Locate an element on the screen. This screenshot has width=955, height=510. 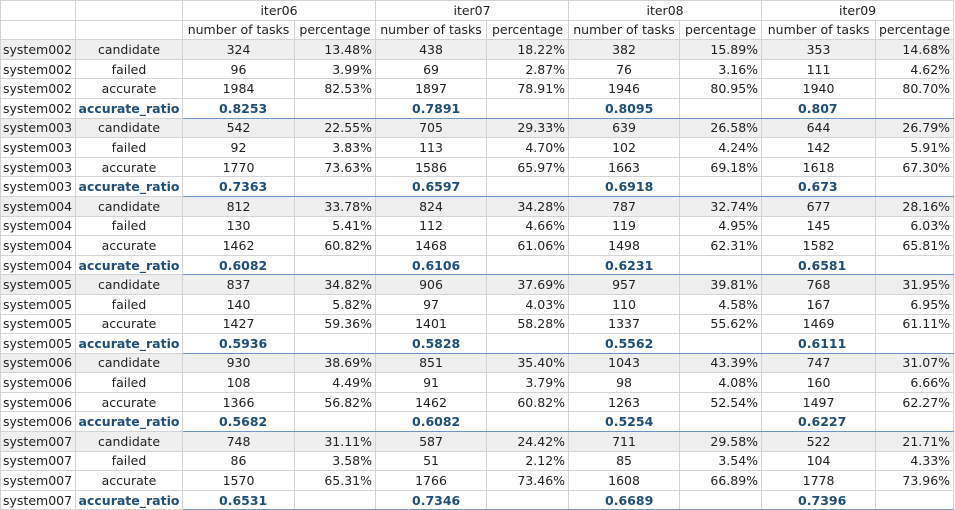
ratio-value-cell: 0.6918 is located at coordinates (624, 186).